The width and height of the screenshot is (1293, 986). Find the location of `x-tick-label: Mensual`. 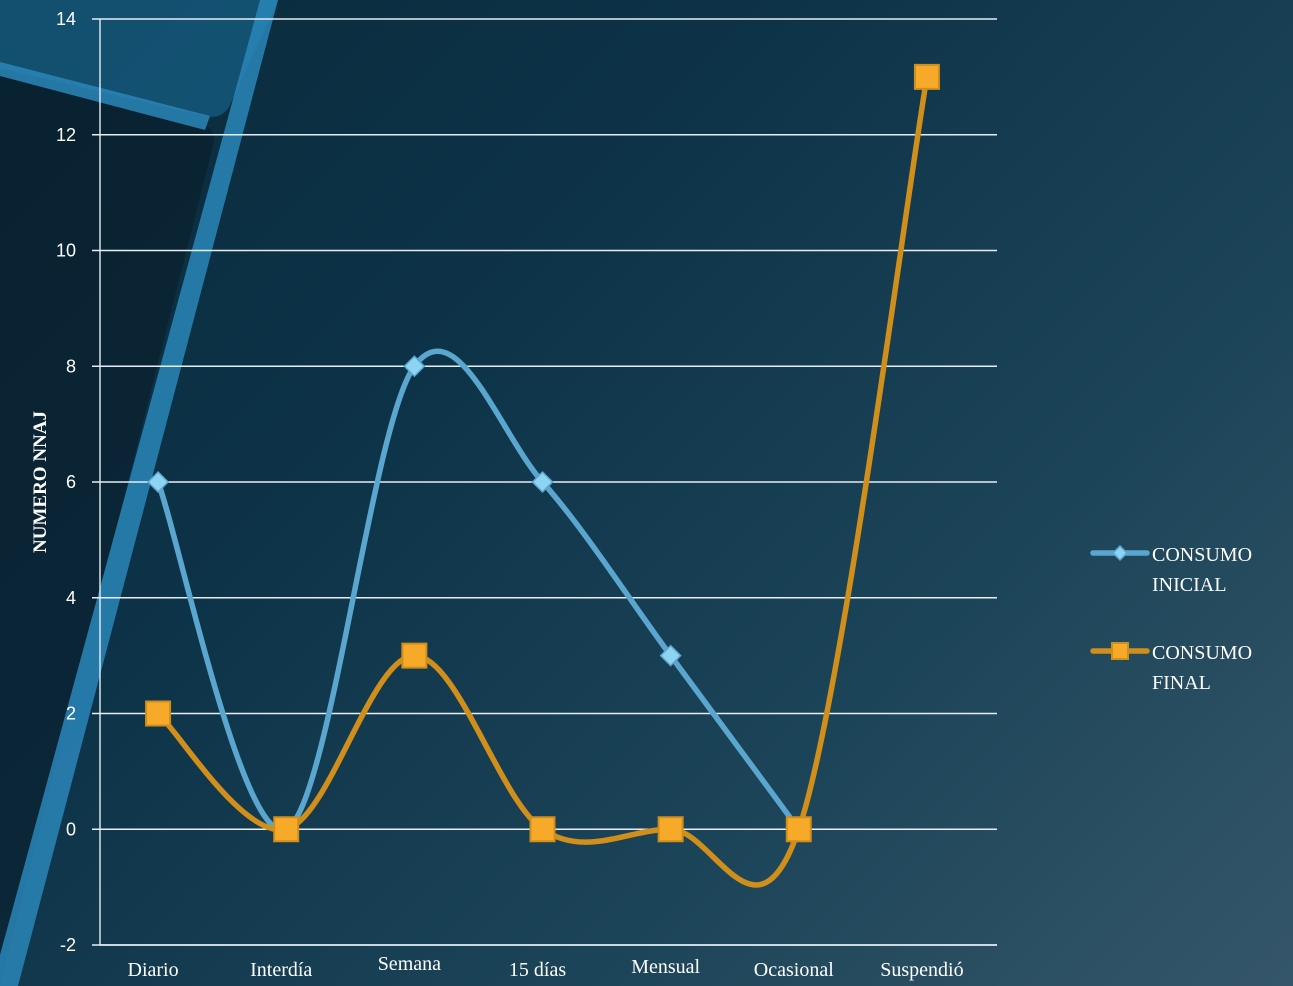

x-tick-label: Mensual is located at coordinates (665, 967).